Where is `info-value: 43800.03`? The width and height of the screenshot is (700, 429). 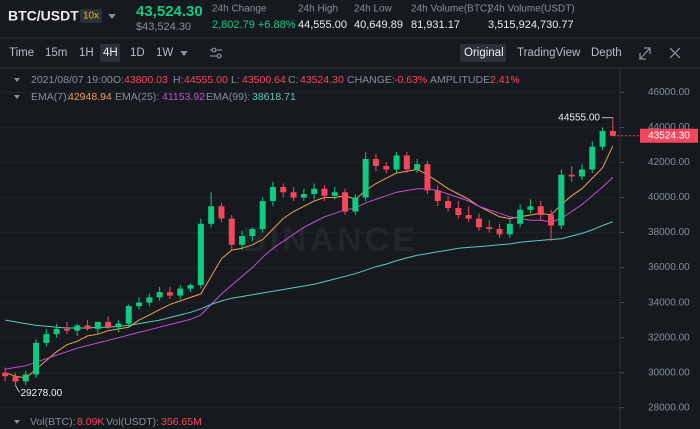 info-value: 43800.03 is located at coordinates (146, 80).